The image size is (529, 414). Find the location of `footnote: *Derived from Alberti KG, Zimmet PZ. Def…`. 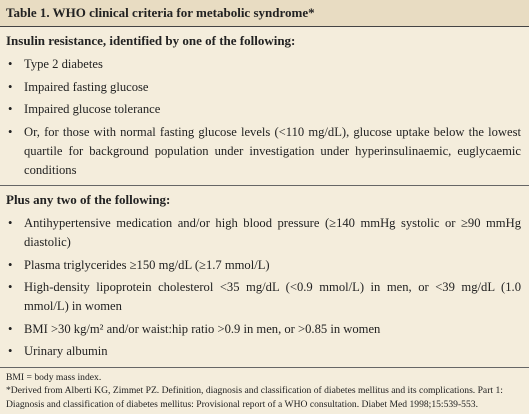

footnote: *Derived from Alberti KG, Zimmet PZ. Def… is located at coordinates (264, 397).